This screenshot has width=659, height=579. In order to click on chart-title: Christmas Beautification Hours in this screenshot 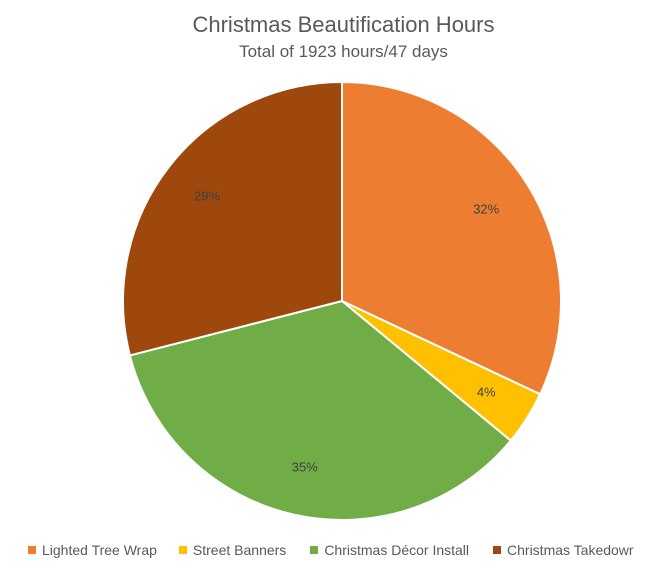, I will do `click(343, 24)`.